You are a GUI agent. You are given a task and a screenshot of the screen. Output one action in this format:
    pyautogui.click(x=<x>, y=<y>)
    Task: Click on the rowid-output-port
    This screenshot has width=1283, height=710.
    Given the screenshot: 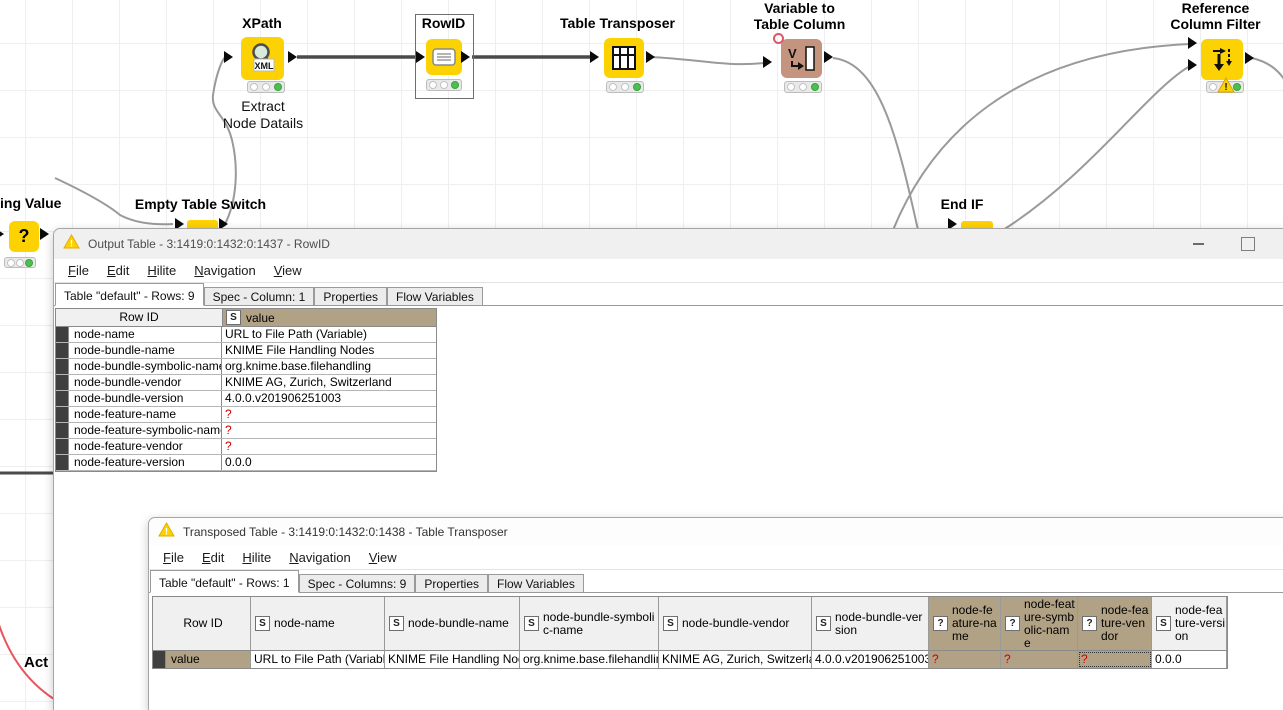 What is the action you would take?
    pyautogui.click(x=465, y=57)
    